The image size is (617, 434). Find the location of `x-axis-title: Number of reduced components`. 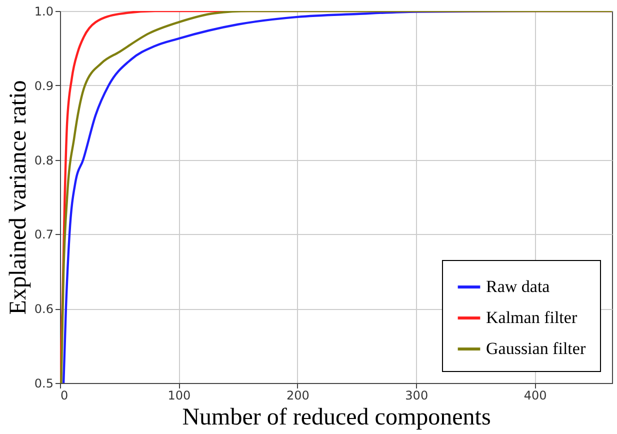

x-axis-title: Number of reduced components is located at coordinates (336, 417).